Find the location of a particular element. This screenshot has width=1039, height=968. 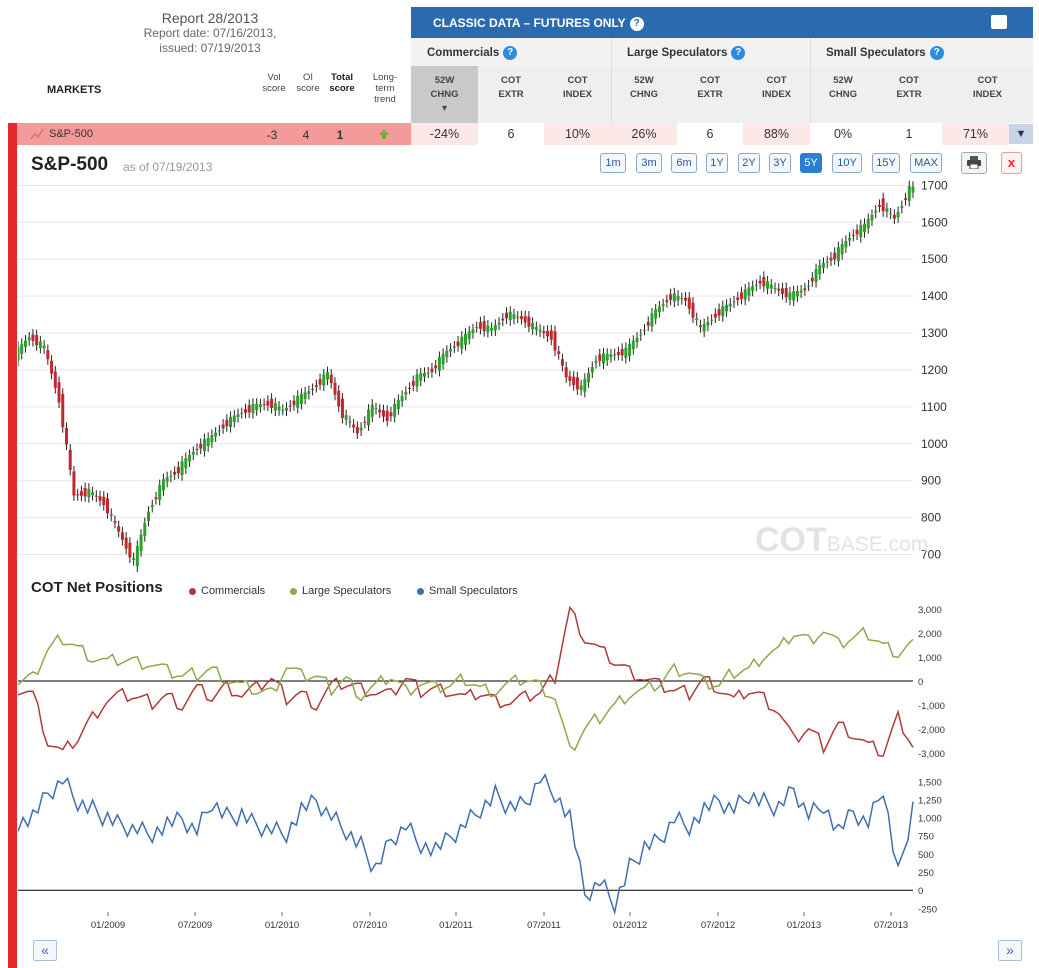

long-term-trend-header: Long-term trend is located at coordinates (385, 88).